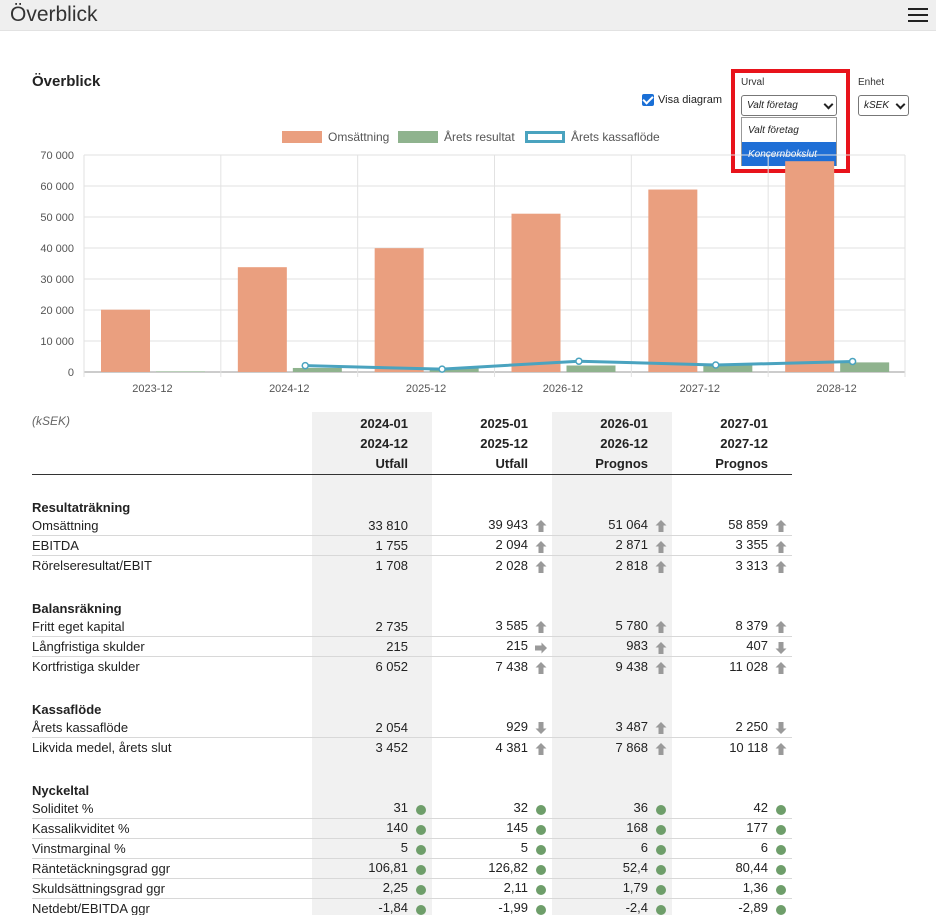 Image resolution: width=936 pixels, height=915 pixels. Describe the element at coordinates (61, 790) in the screenshot. I see `section-title: Nyckeltal` at that location.